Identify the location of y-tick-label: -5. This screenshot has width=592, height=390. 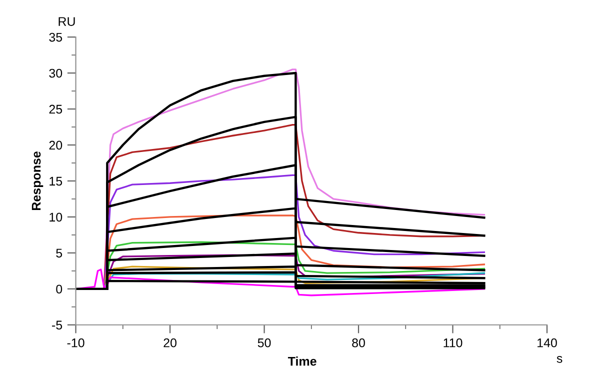
(57, 325).